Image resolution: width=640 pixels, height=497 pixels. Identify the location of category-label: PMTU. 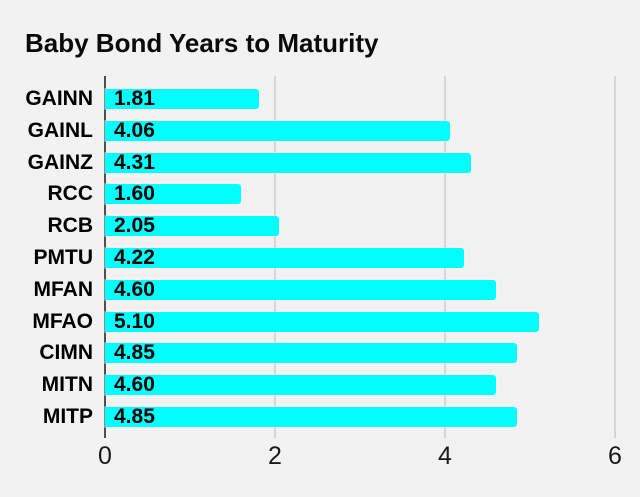
(63, 257).